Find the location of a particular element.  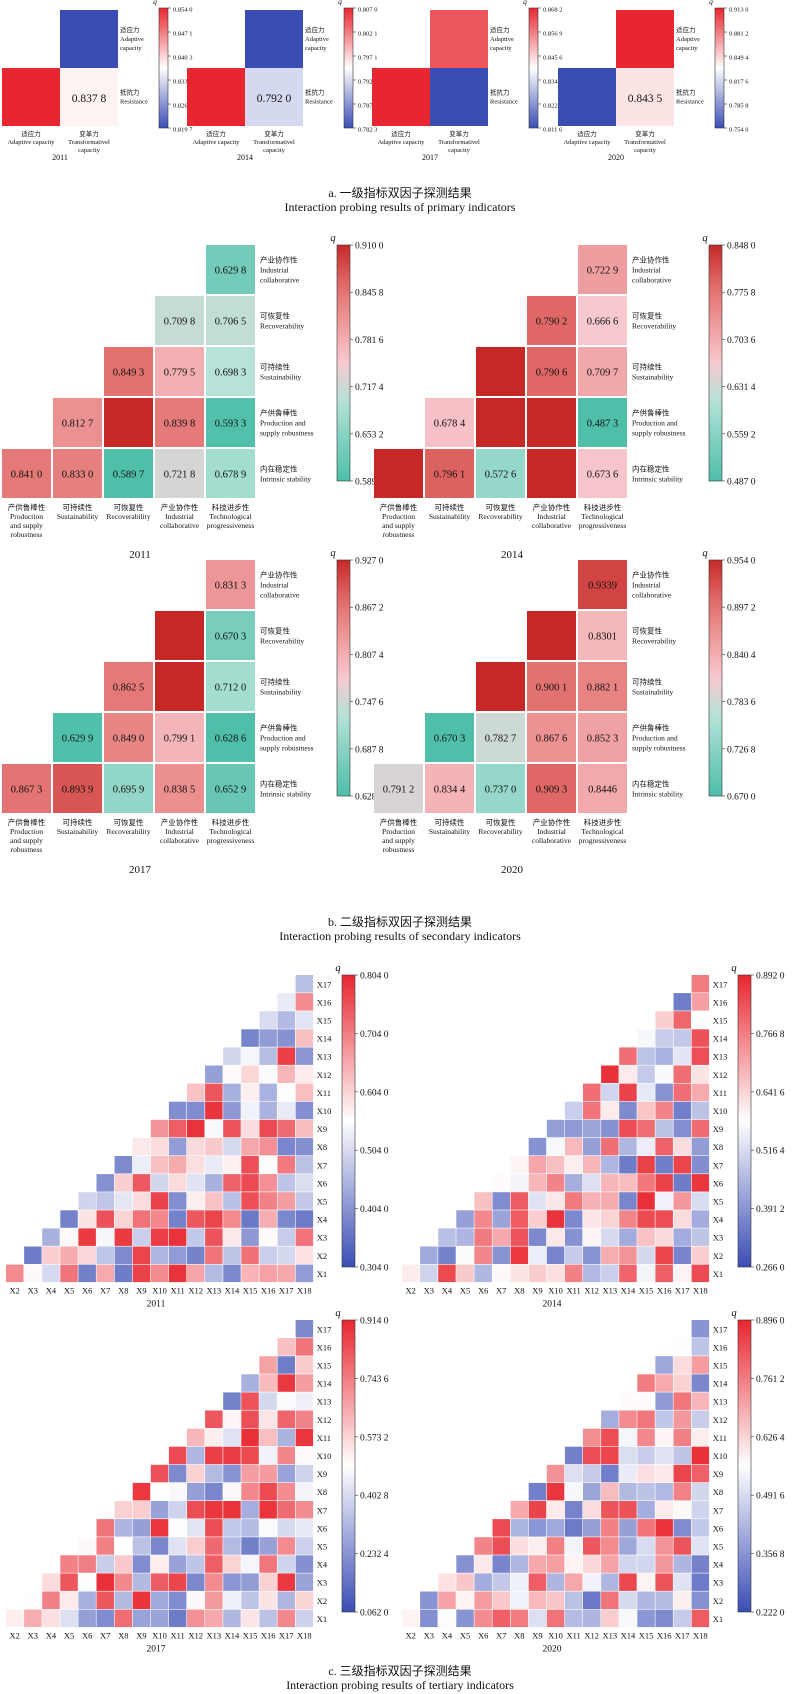

x-axis-label: Production is located at coordinates (26, 516).